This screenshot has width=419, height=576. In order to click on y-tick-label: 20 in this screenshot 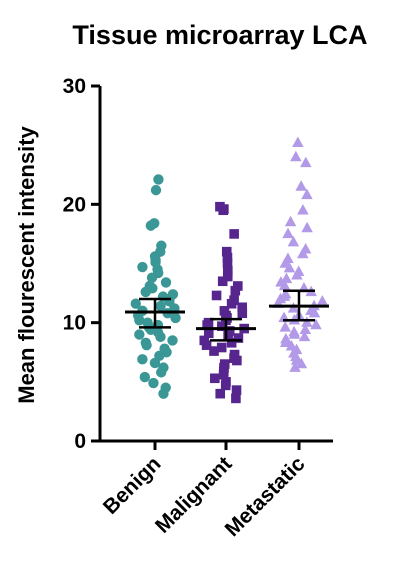, I will do `click(74, 204)`.